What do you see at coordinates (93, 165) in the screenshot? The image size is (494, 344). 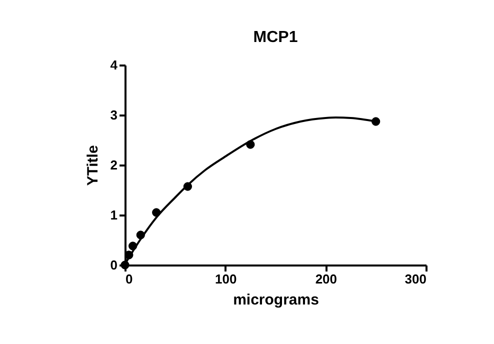 I see `y-axis-title: YTitle` at bounding box center [93, 165].